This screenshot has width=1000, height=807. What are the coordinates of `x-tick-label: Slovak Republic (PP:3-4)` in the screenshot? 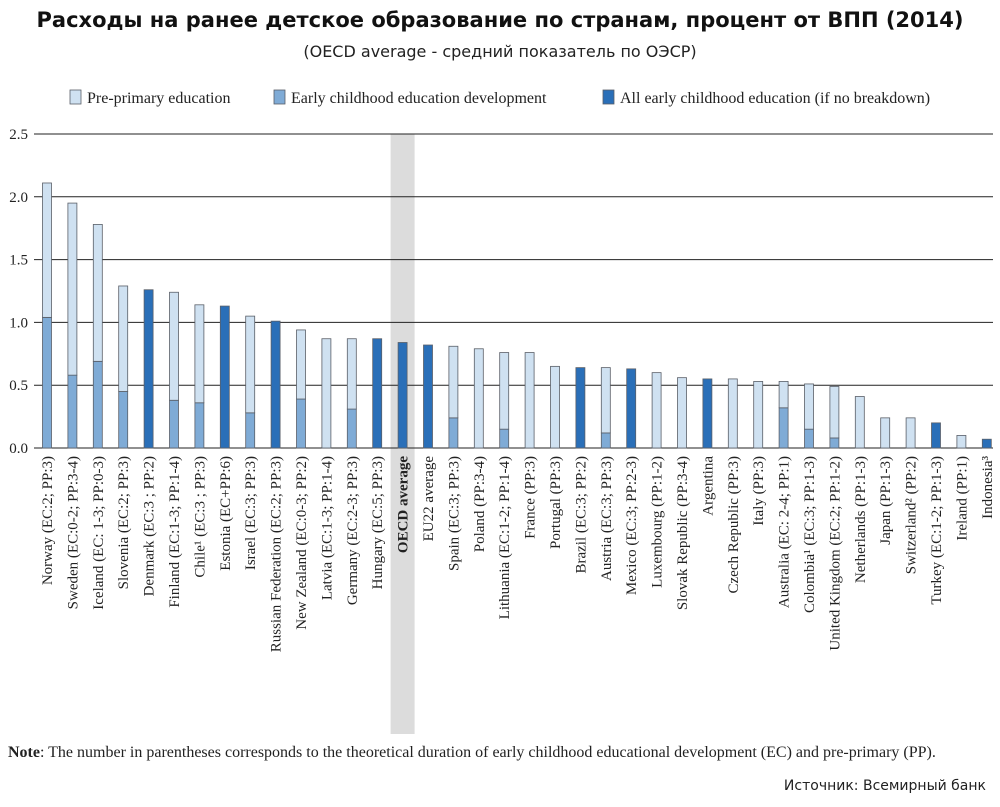 It's located at (683, 533).